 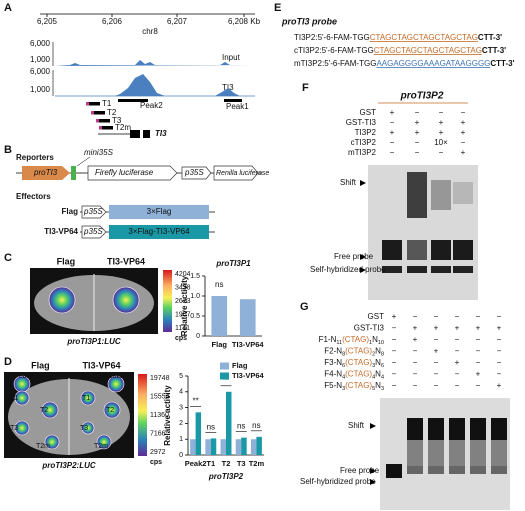 I want to click on effector-name: Flag, so click(x=70, y=211).